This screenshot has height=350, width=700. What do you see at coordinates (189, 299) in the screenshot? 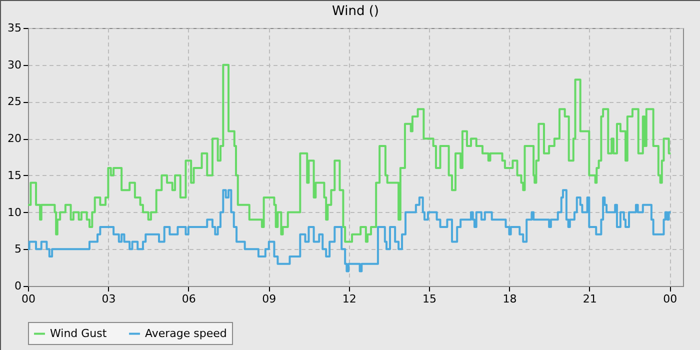
I see `x-tick-label: 06` at bounding box center [189, 299].